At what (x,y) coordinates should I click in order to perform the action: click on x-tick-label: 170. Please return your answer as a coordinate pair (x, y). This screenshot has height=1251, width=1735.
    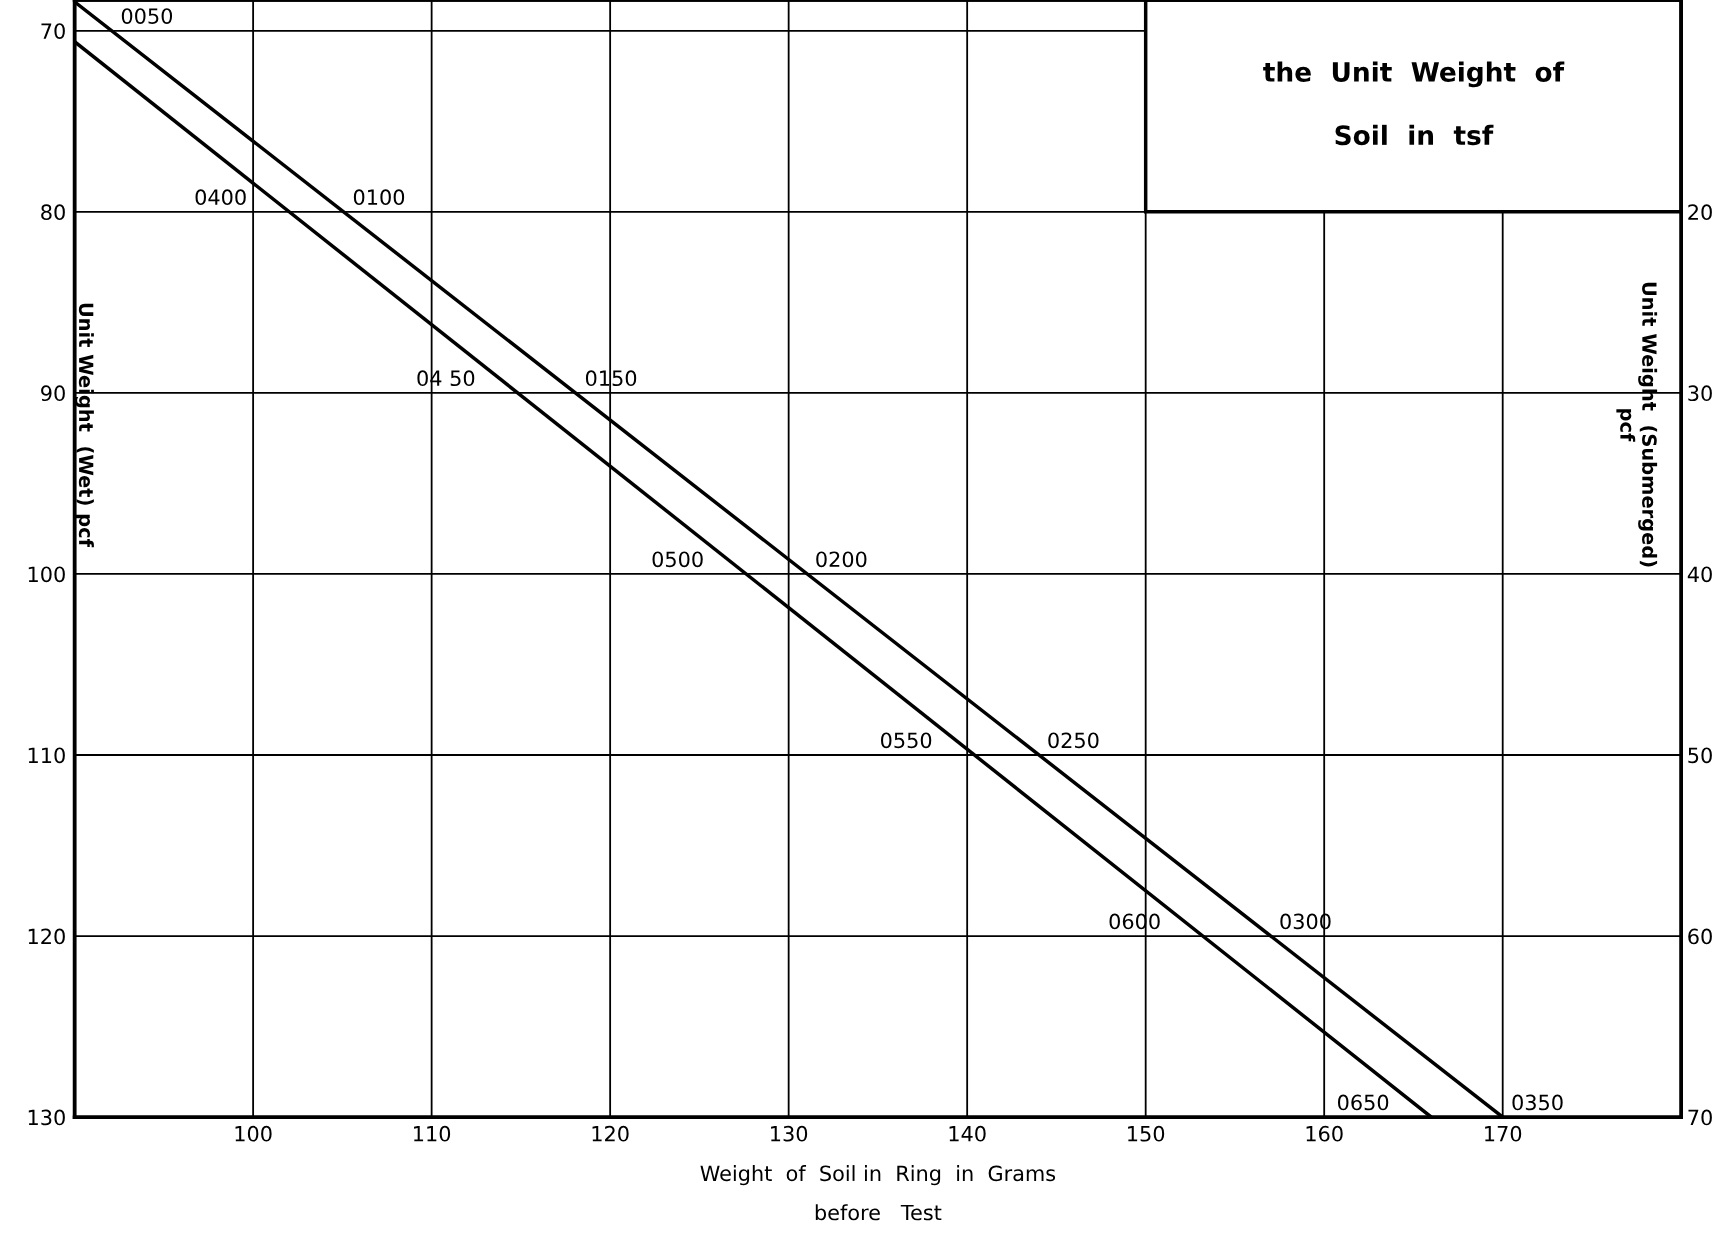
    Looking at the image, I should click on (1503, 1133).